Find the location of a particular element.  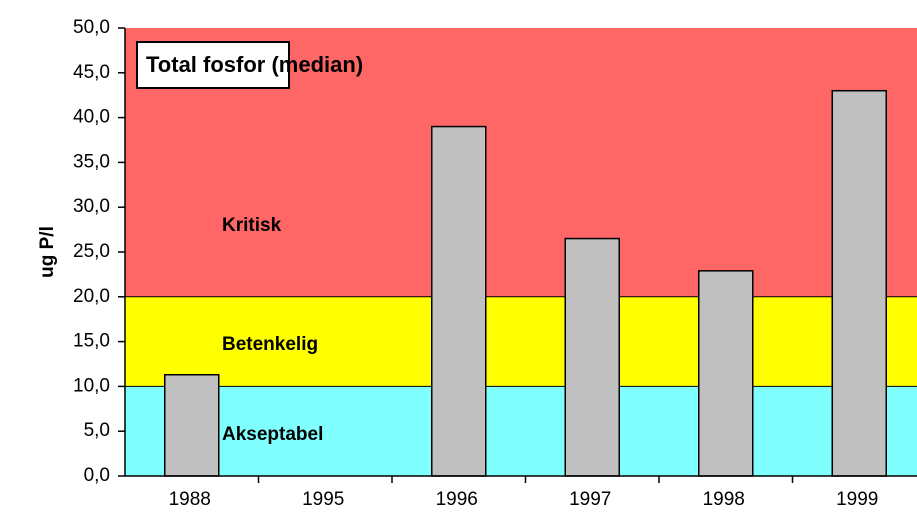

x-tick-label: 1999 is located at coordinates (857, 499).